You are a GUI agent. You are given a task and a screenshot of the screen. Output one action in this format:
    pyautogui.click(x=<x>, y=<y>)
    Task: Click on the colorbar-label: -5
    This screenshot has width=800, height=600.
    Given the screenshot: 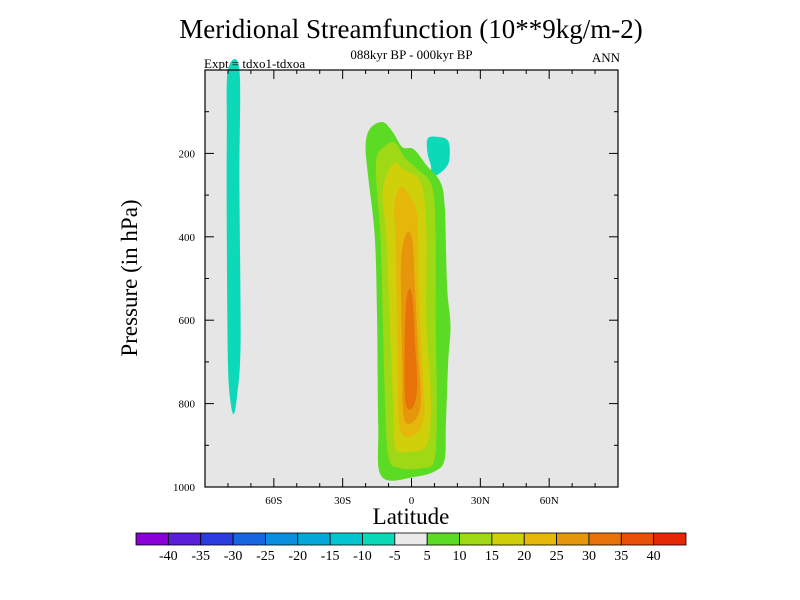 What is the action you would take?
    pyautogui.click(x=395, y=556)
    